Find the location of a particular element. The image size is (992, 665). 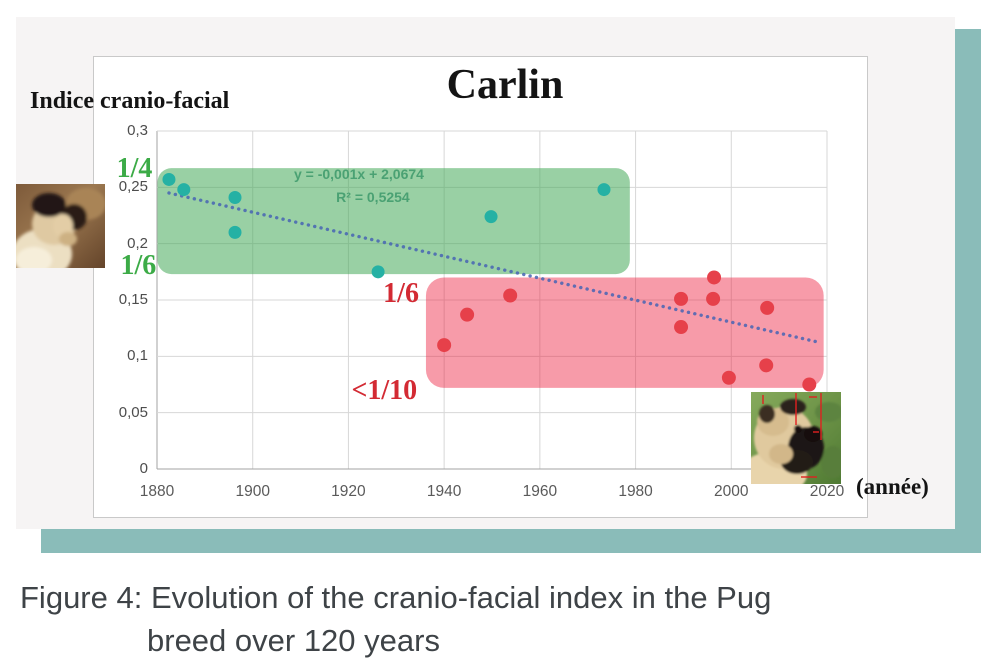

pug-photo-image is located at coordinates (796, 438).